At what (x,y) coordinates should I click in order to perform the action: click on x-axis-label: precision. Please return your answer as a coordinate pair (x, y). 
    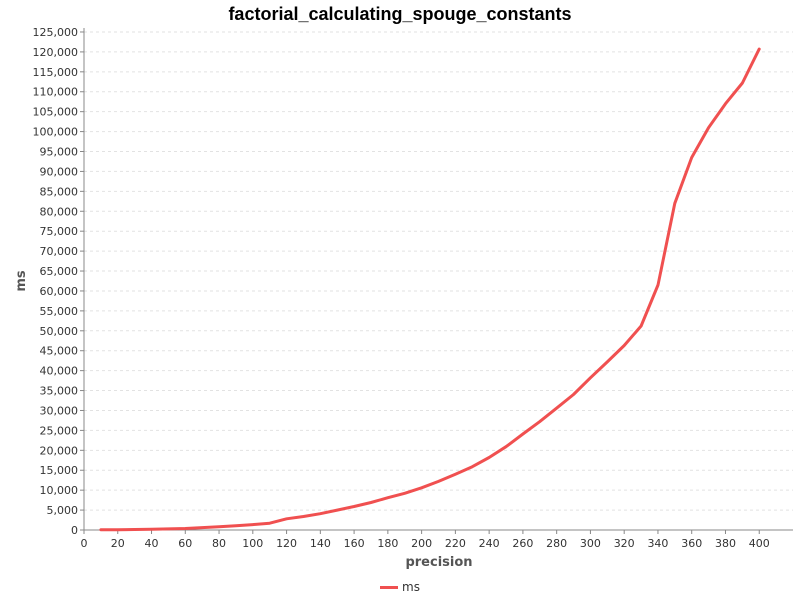
    Looking at the image, I should click on (438, 562).